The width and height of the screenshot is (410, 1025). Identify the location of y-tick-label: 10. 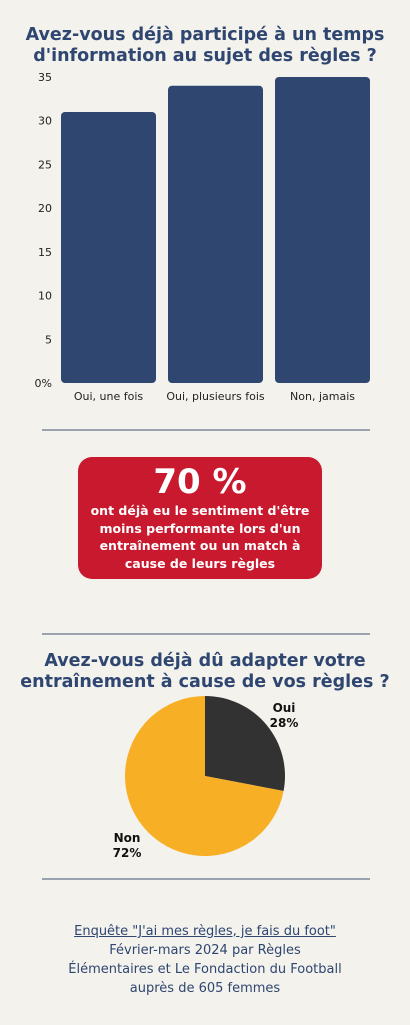
(45, 296).